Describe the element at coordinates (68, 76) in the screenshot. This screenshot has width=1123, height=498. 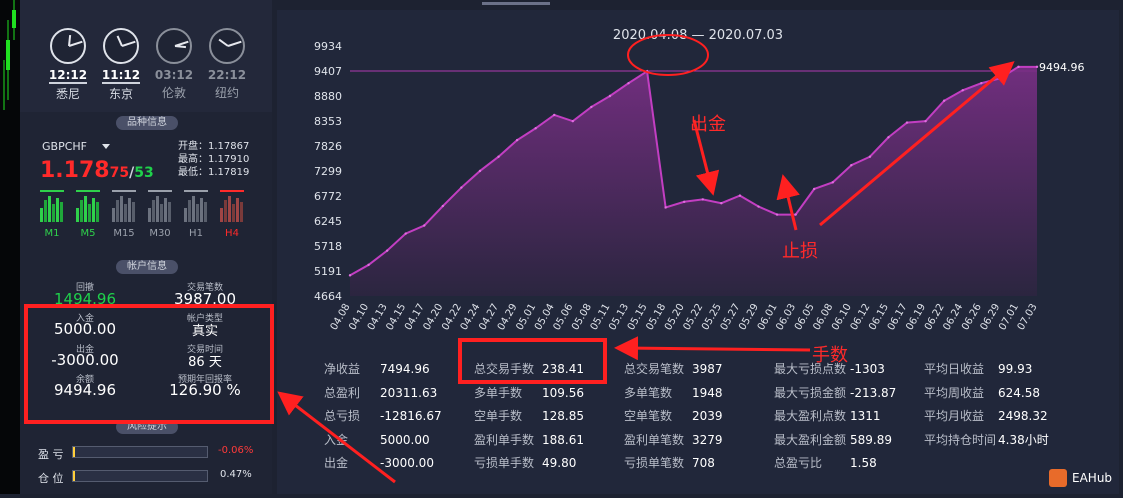
I see `clock-time: 12:12` at that location.